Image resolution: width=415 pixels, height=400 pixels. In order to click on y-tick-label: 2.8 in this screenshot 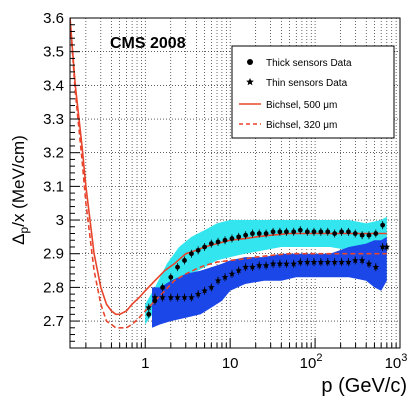, I will do `click(53, 287)`.